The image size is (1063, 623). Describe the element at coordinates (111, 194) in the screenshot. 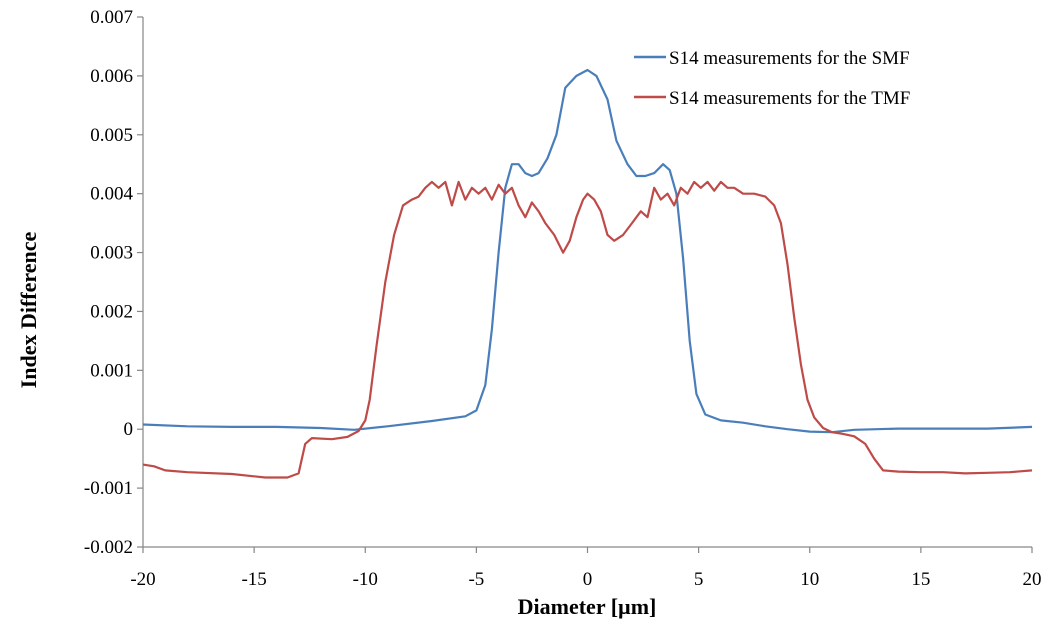

I see `y-tick-label: 0.004` at that location.